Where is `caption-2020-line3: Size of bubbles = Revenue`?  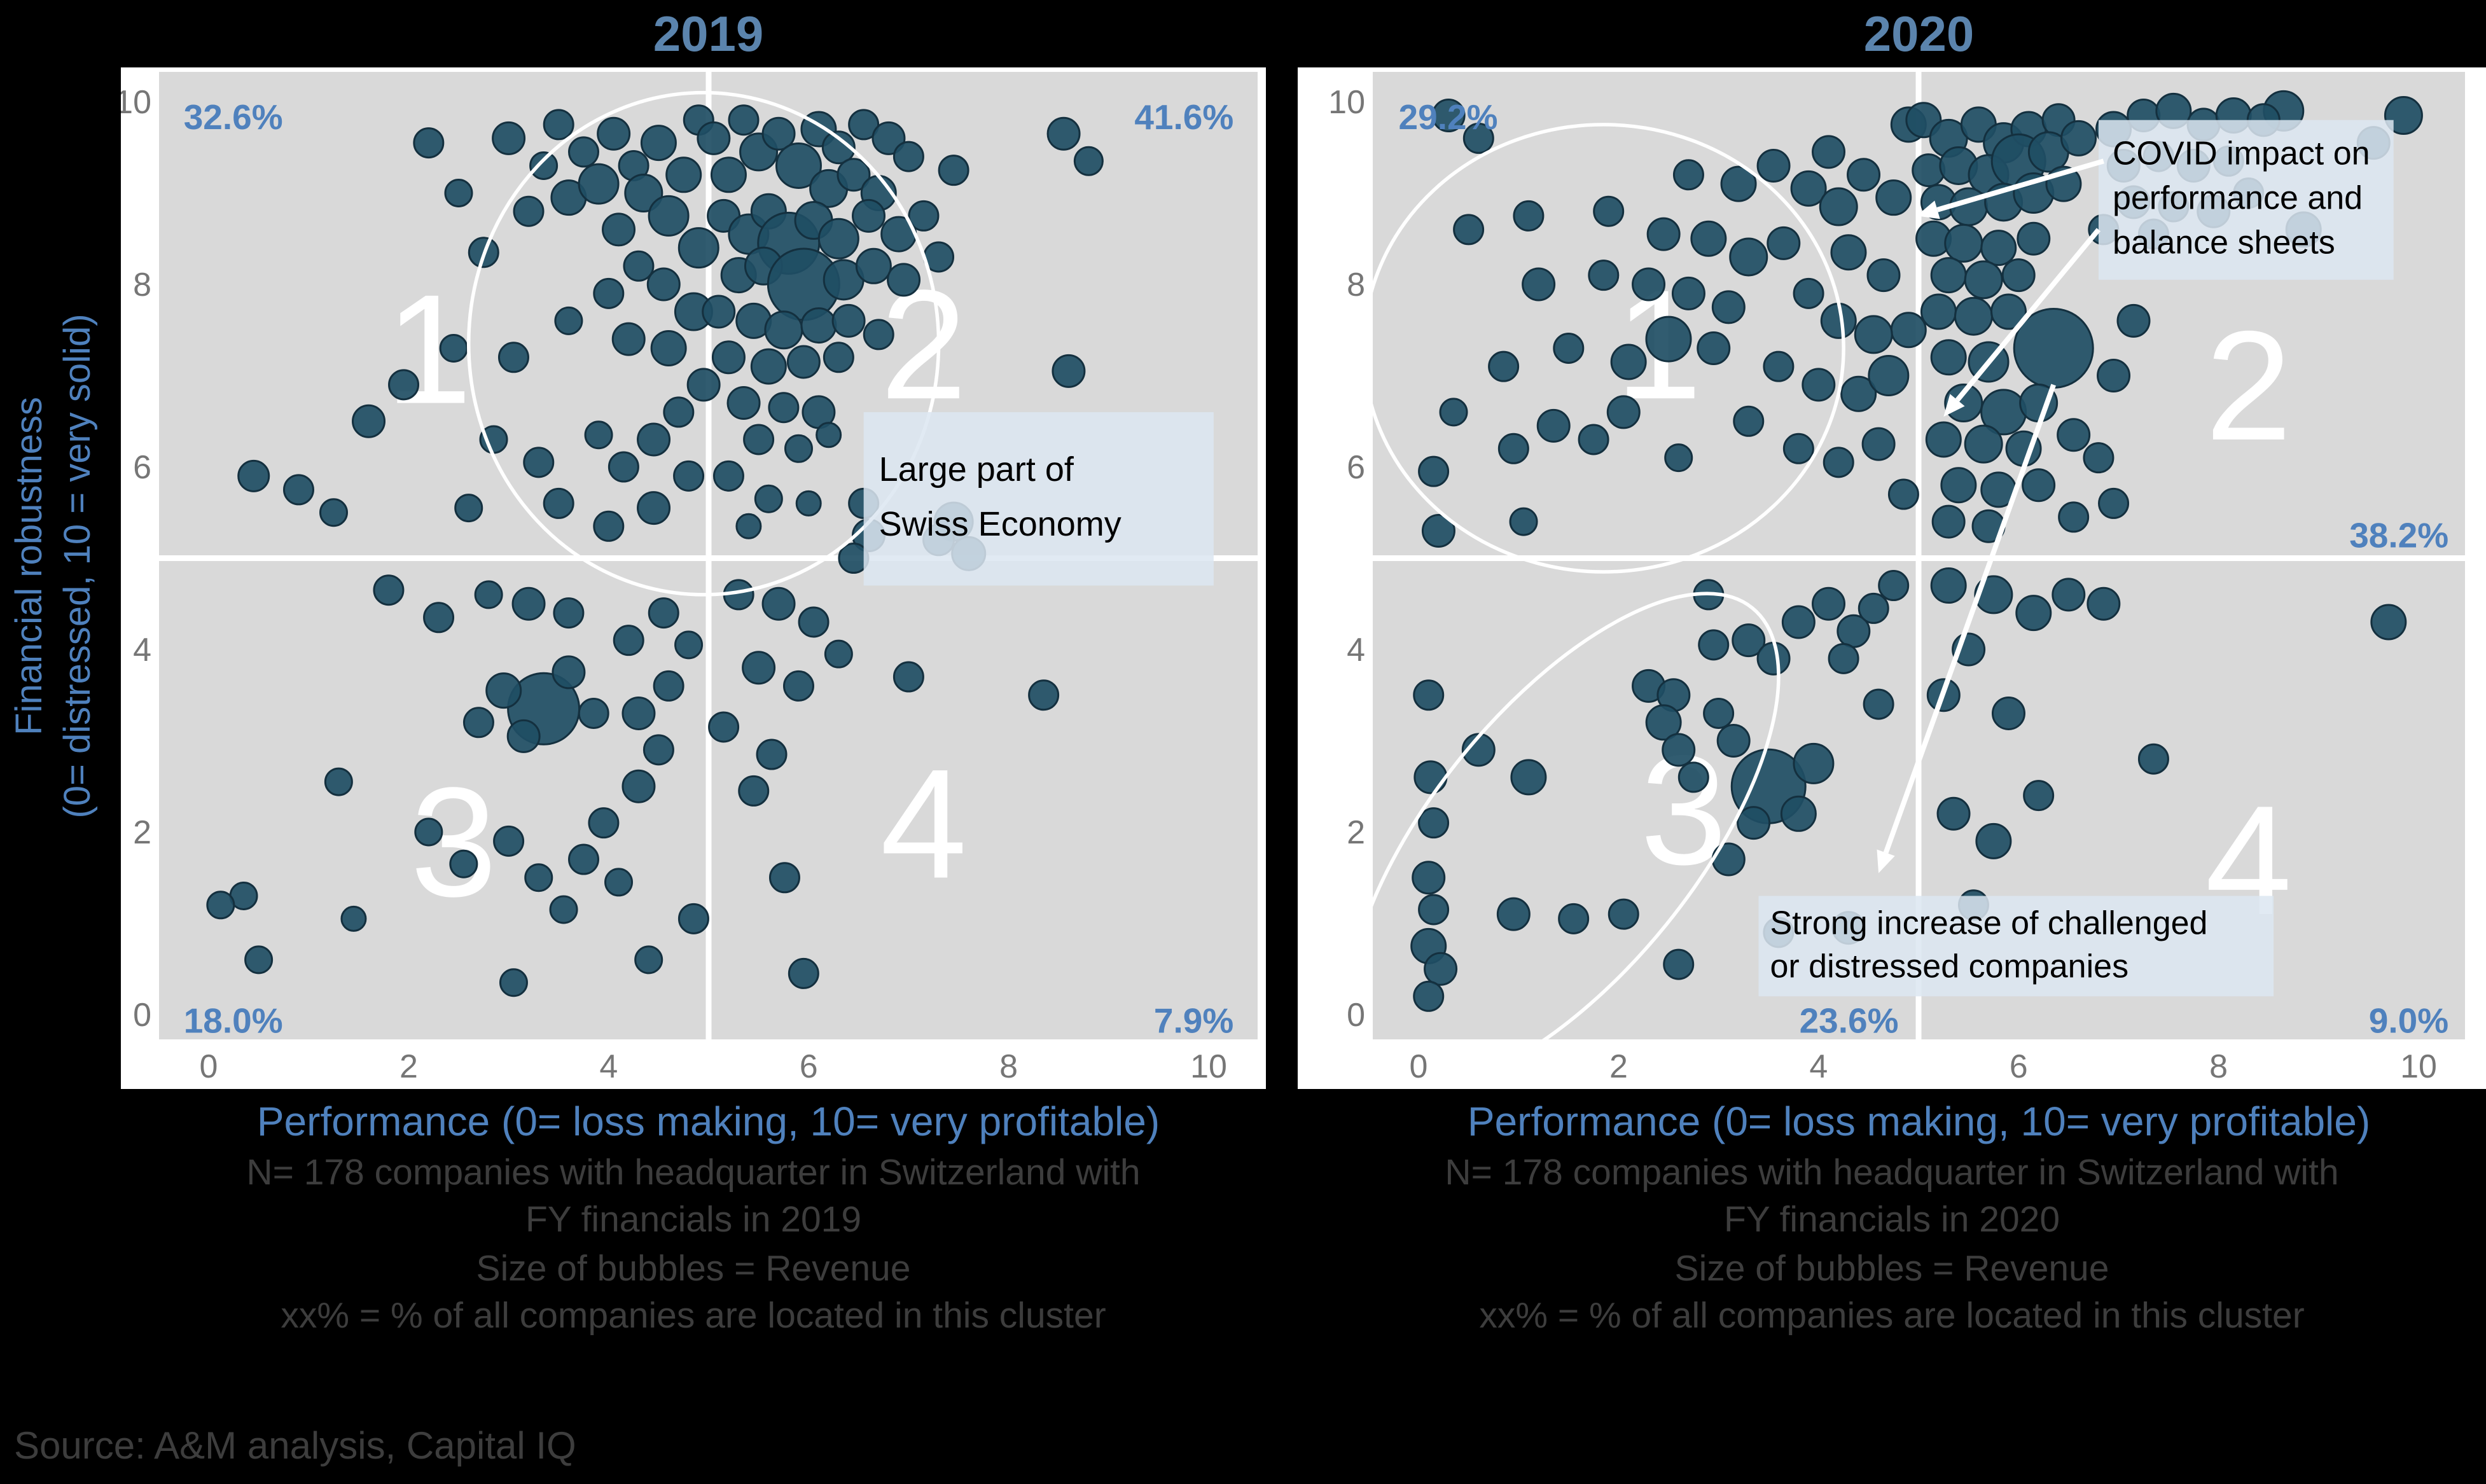
caption-2020-line3: Size of bubbles = Revenue is located at coordinates (1892, 1268).